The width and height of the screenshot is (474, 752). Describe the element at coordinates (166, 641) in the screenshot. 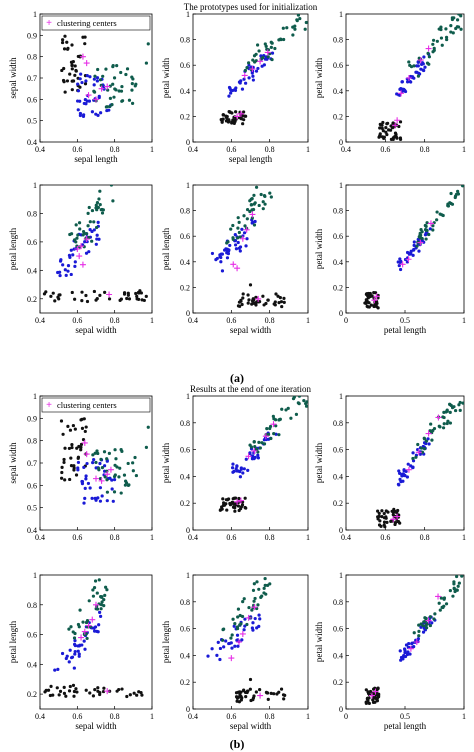

I see `y-axis-label: petal length` at that location.